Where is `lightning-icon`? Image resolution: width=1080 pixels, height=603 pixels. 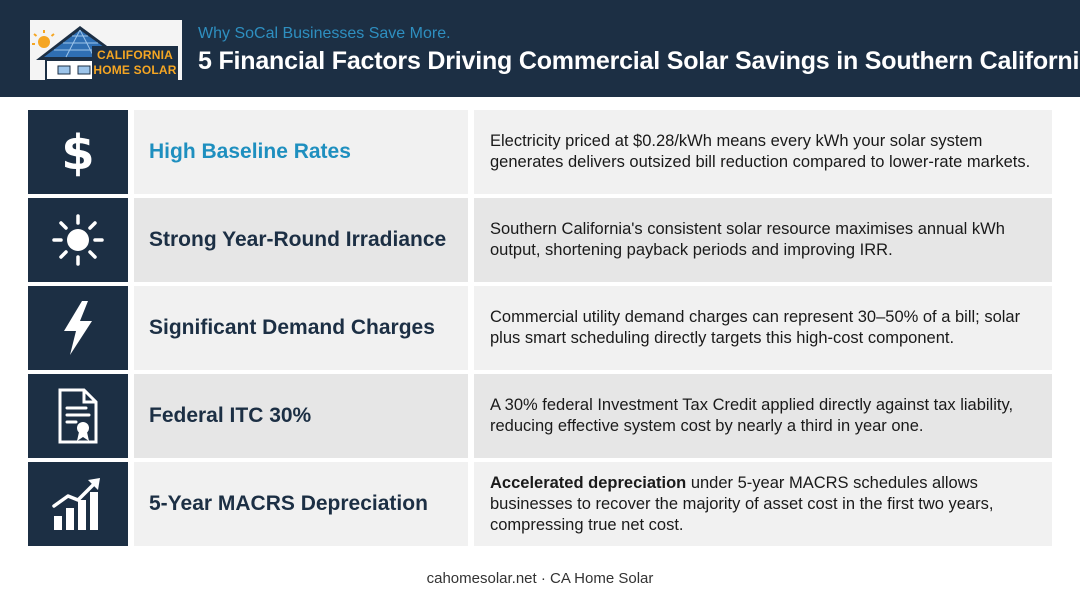
lightning-icon is located at coordinates (78, 328).